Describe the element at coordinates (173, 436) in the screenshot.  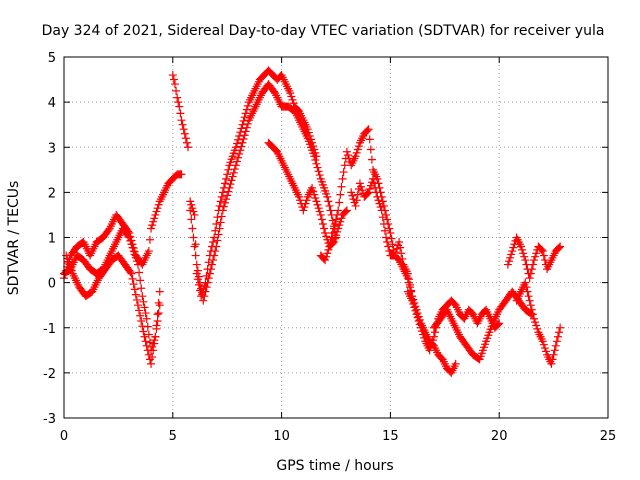
I see `x-tick-label: 5` at that location.